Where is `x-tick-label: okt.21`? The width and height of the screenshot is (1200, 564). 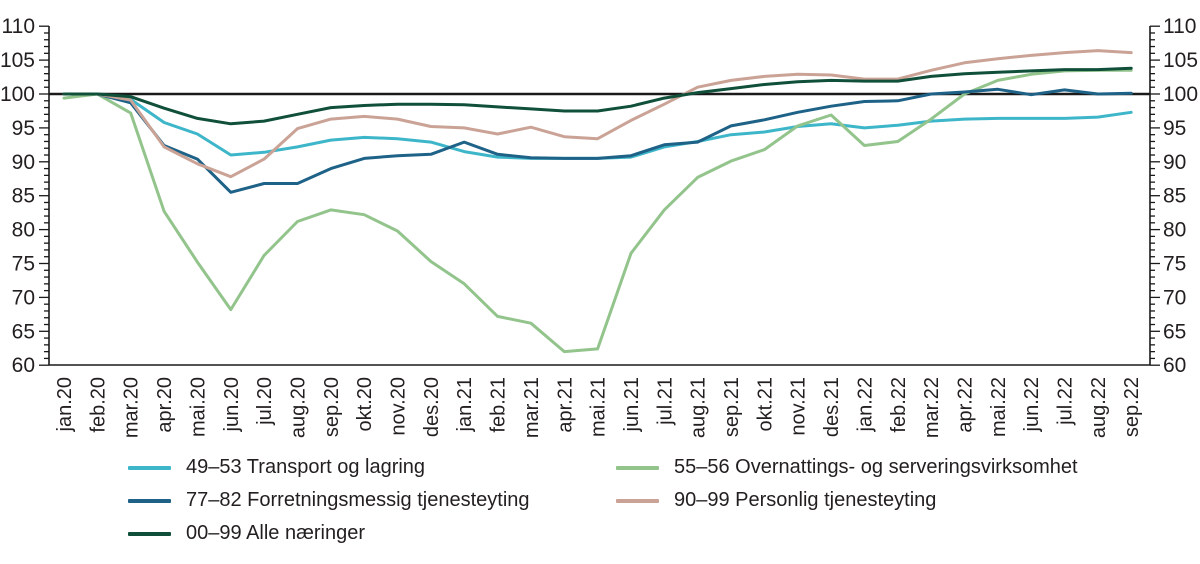
x-tick-label: okt.21 is located at coordinates (765, 404).